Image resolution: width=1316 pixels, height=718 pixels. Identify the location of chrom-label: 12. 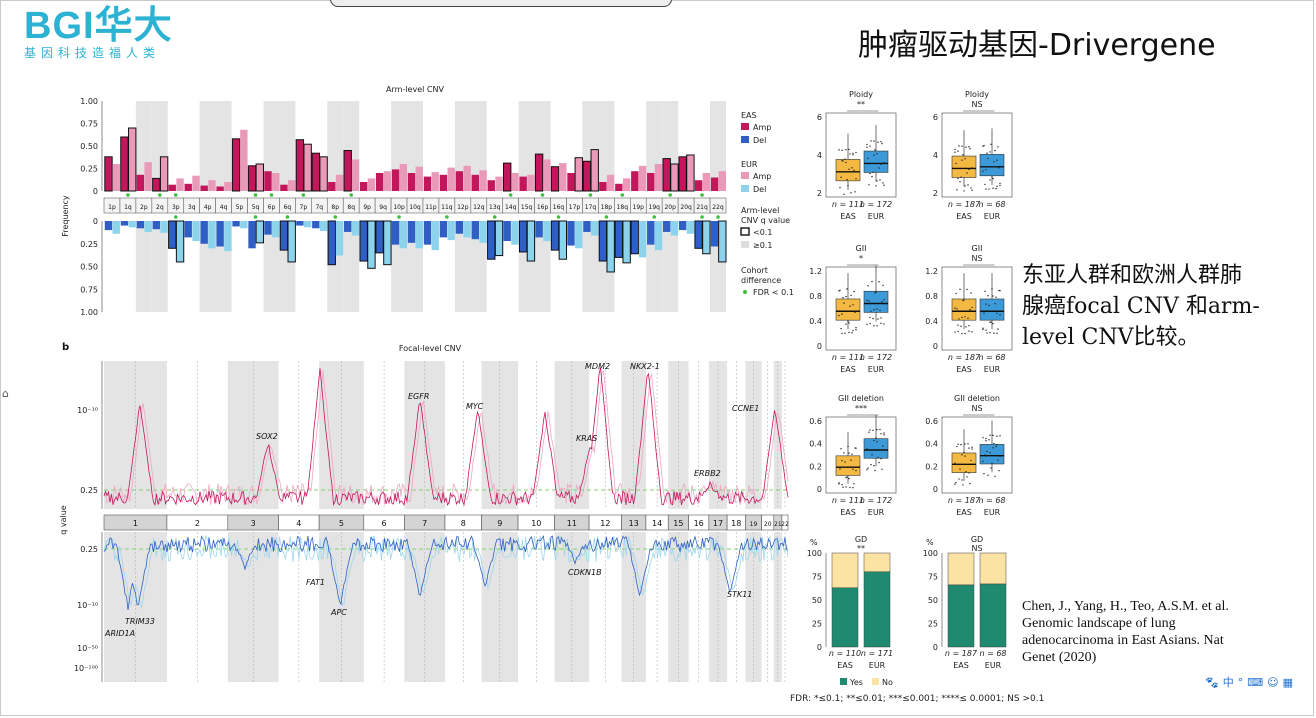
(605, 523).